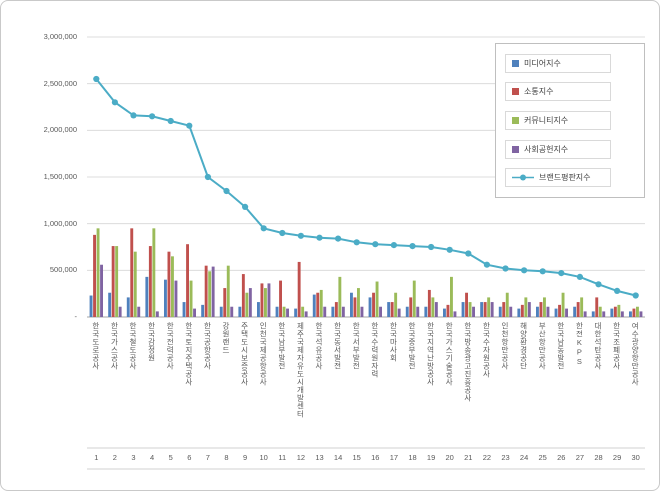 The height and width of the screenshot is (491, 660). I want to click on legend-item-4: 브랜드평판지수, so click(558, 178).